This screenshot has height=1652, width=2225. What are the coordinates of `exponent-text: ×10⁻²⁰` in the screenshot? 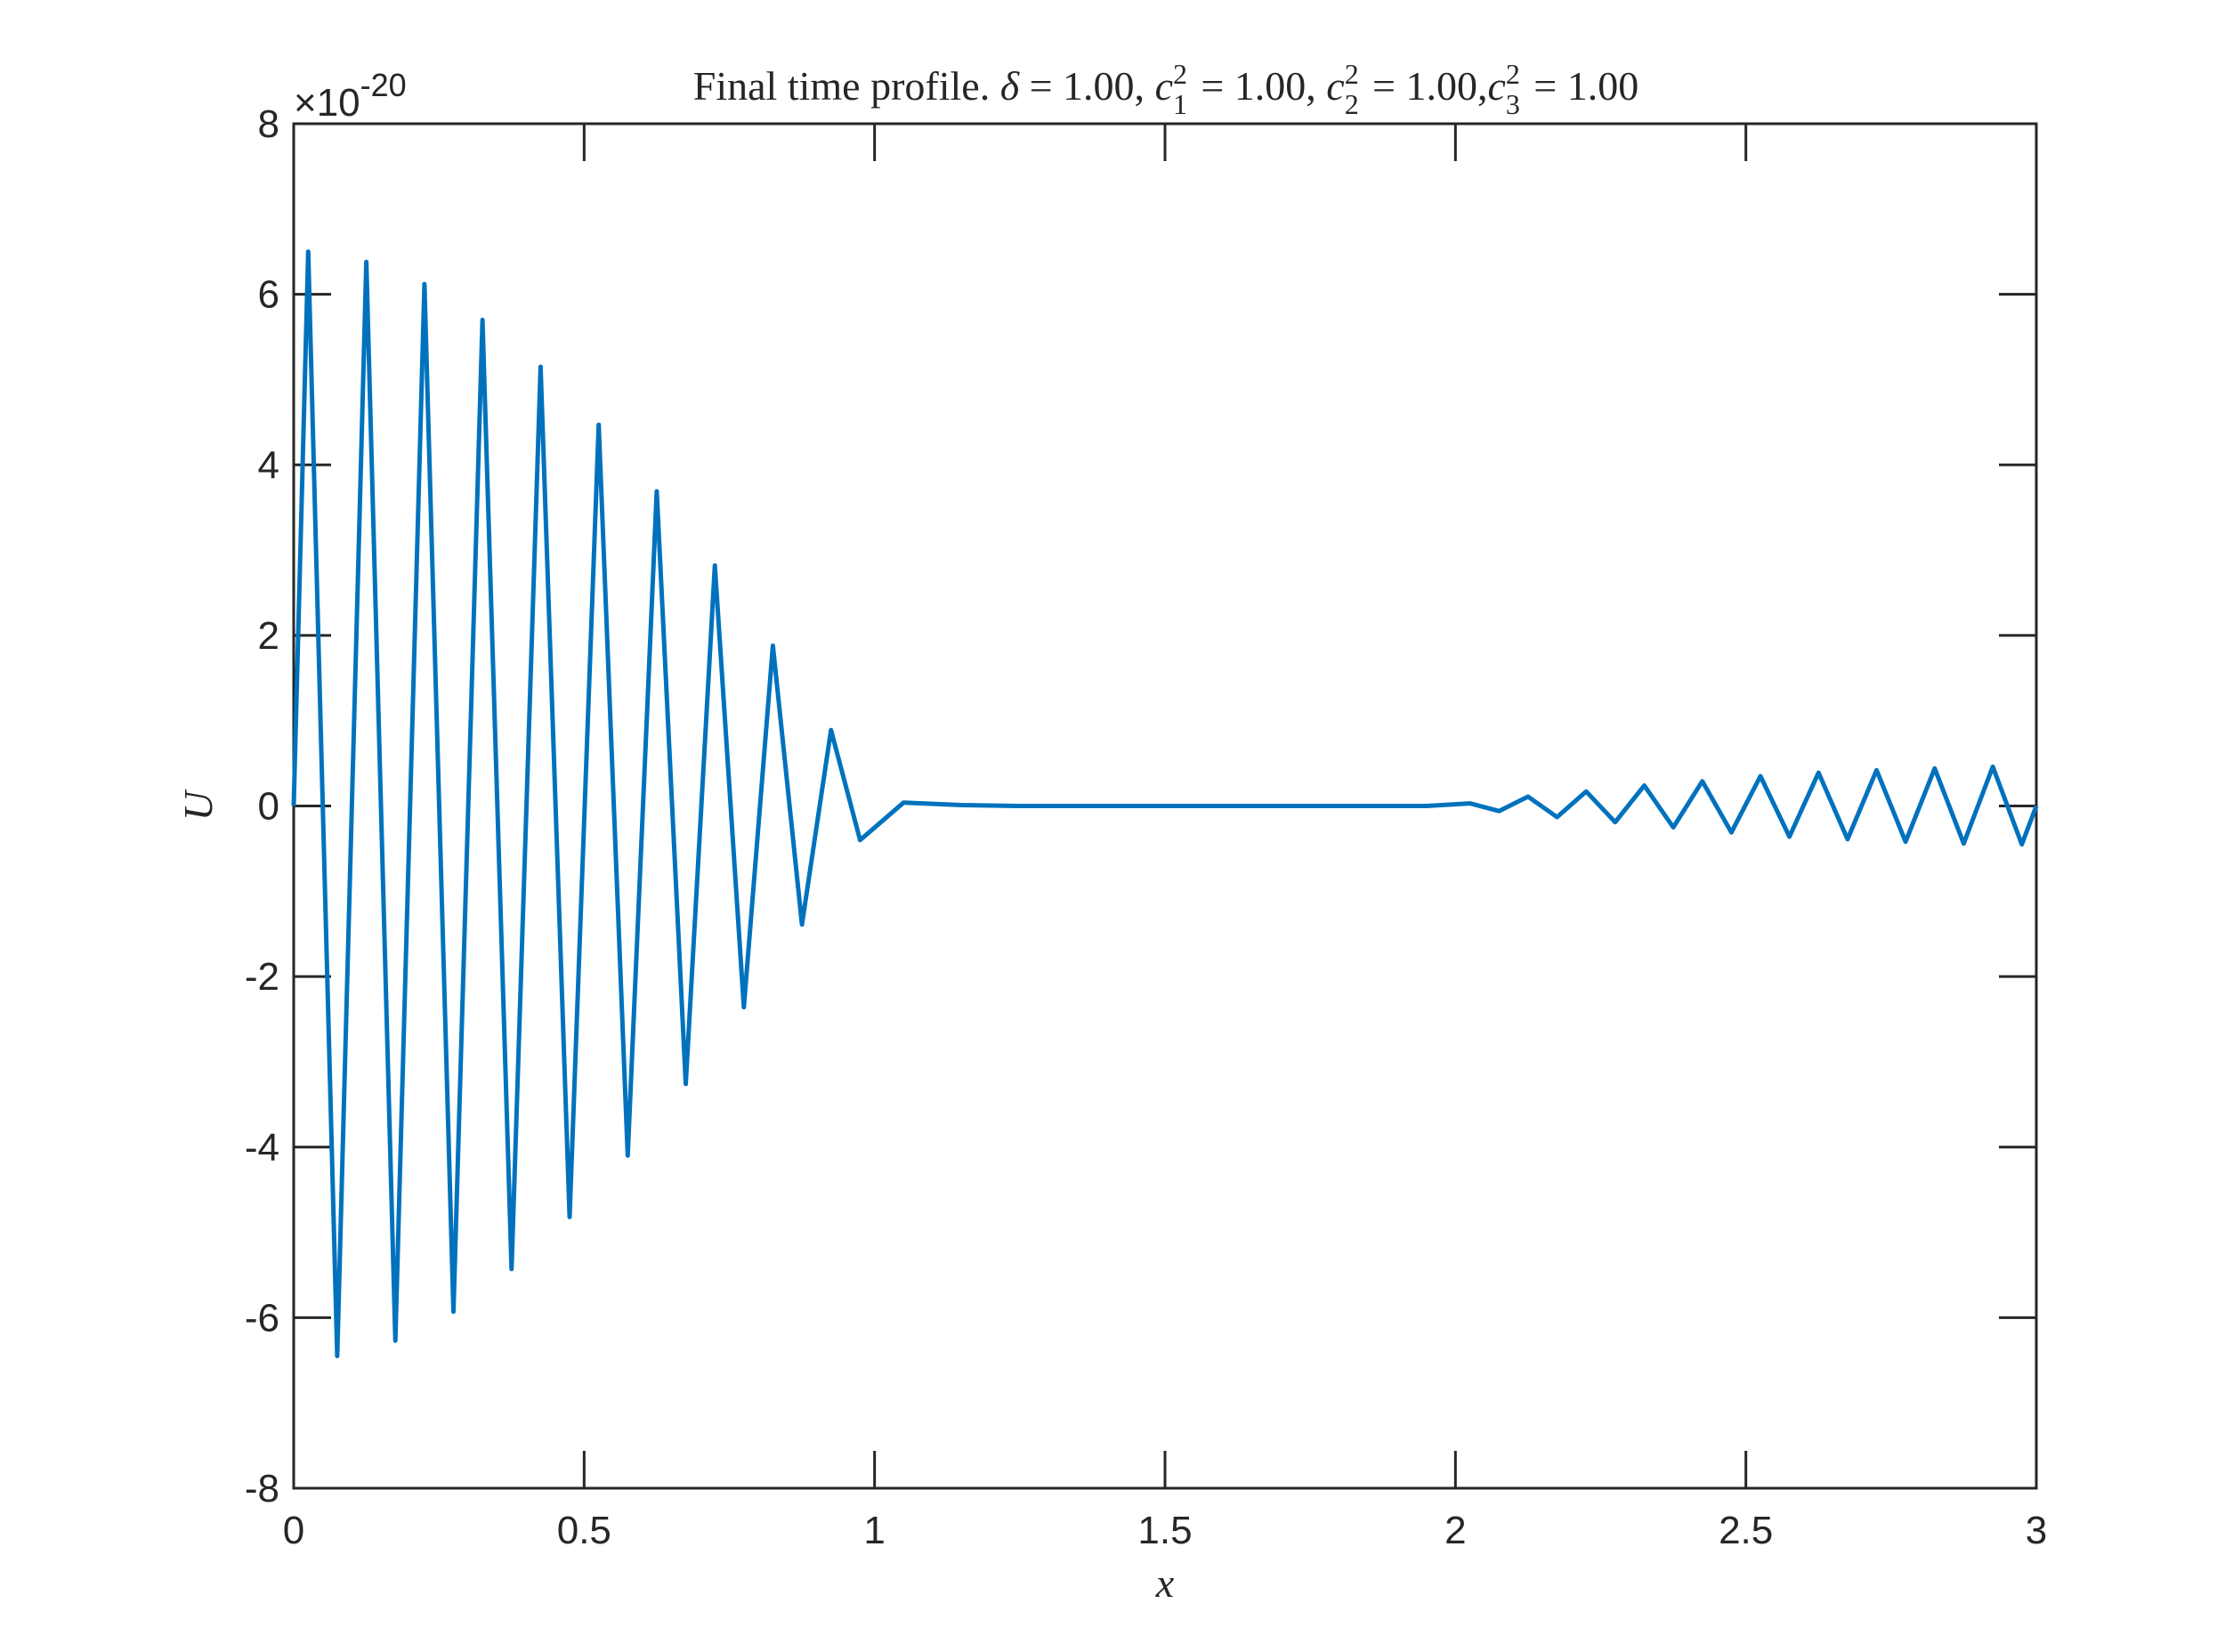 It's located at (350, 96).